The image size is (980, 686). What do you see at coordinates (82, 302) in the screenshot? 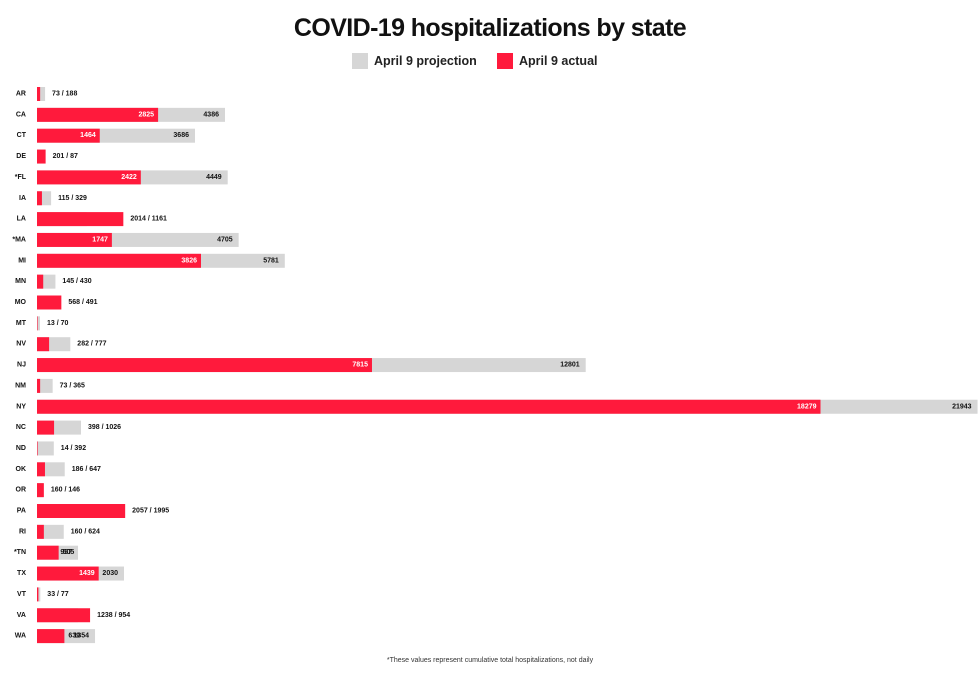
I see `value-label-mo: 568 / 491` at bounding box center [82, 302].